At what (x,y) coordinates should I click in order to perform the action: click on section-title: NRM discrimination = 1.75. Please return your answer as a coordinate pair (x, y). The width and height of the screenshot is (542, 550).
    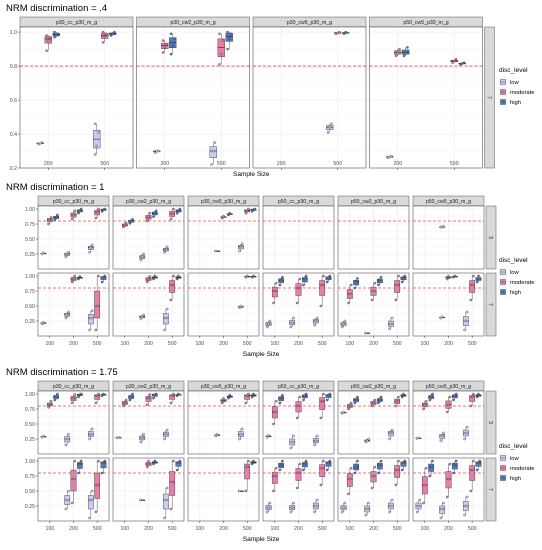
    Looking at the image, I should click on (62, 372).